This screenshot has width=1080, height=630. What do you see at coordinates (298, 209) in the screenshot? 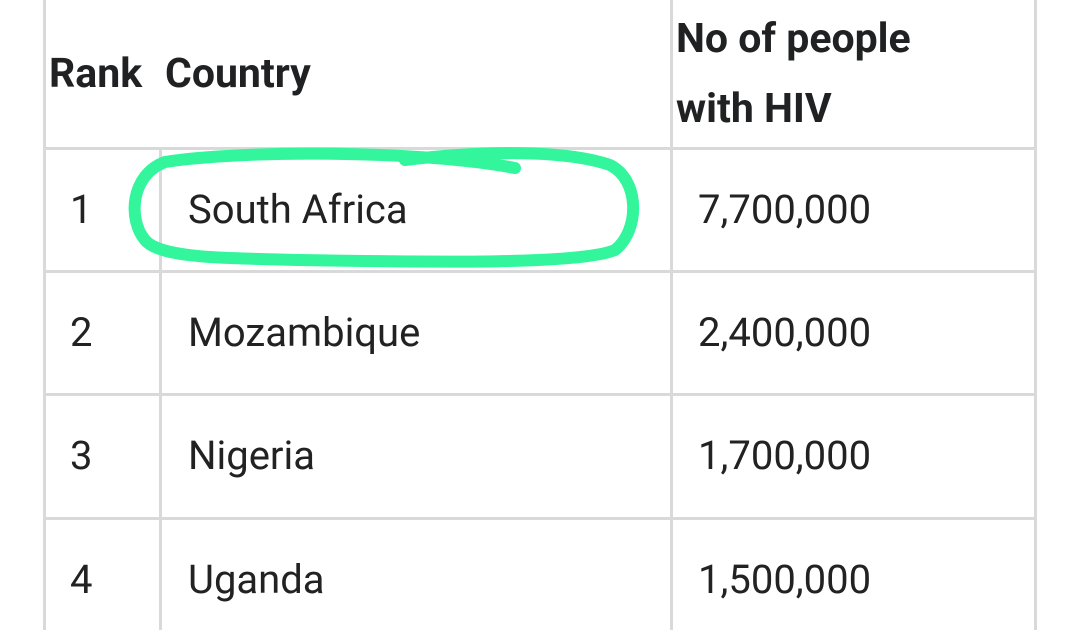
I see `country-cell: South Africa` at bounding box center [298, 209].